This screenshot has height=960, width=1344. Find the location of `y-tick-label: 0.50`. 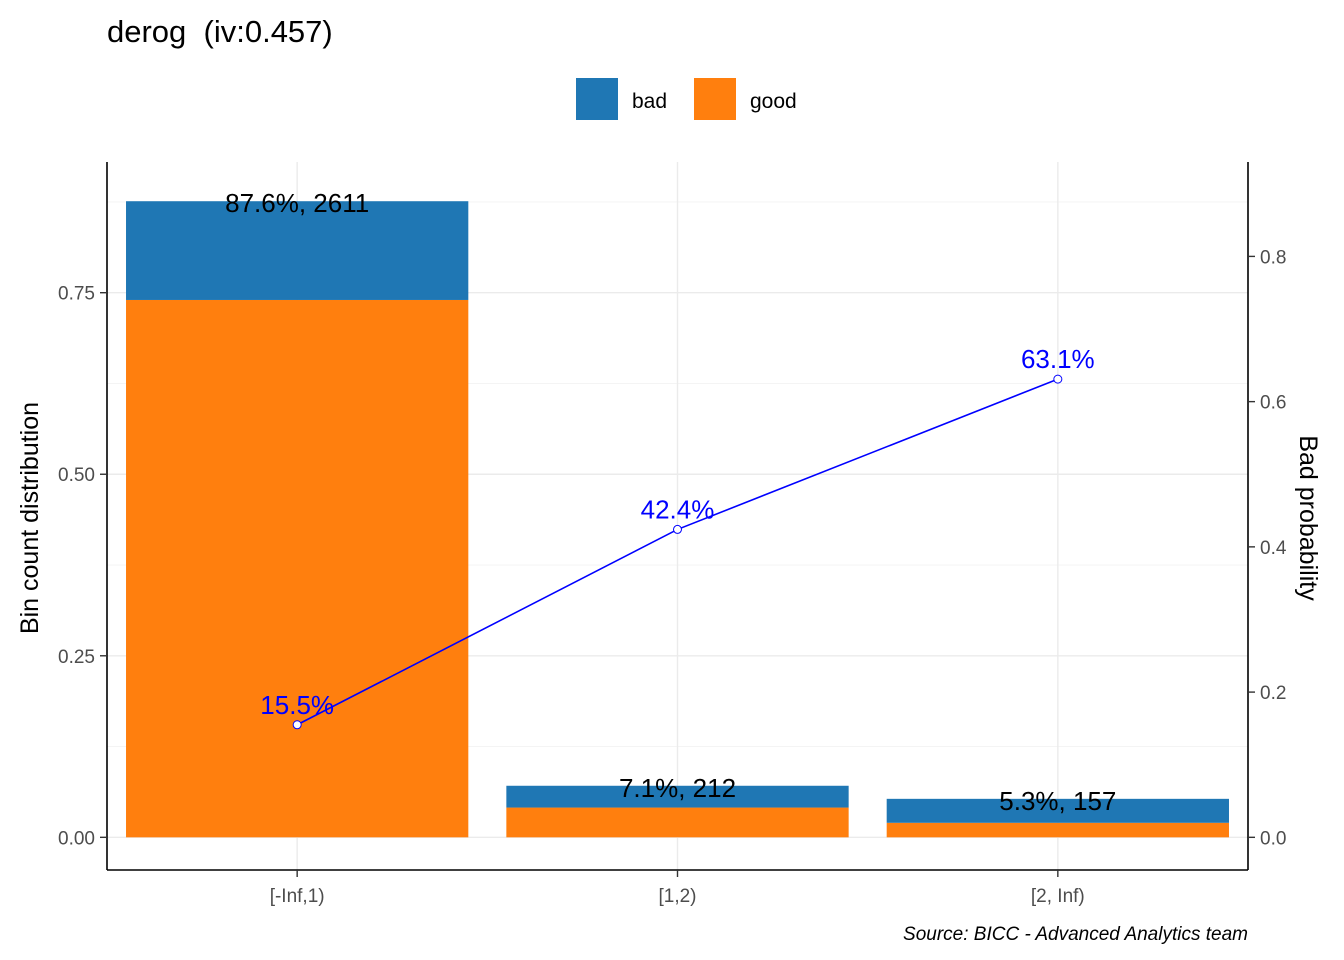

y-tick-label: 0.50 is located at coordinates (76, 475).